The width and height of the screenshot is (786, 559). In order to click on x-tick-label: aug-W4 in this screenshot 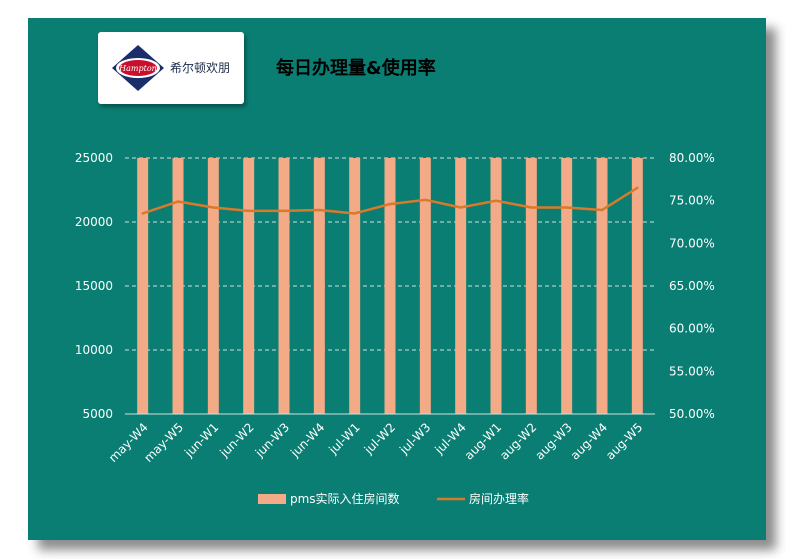, I will do `click(589, 441)`.